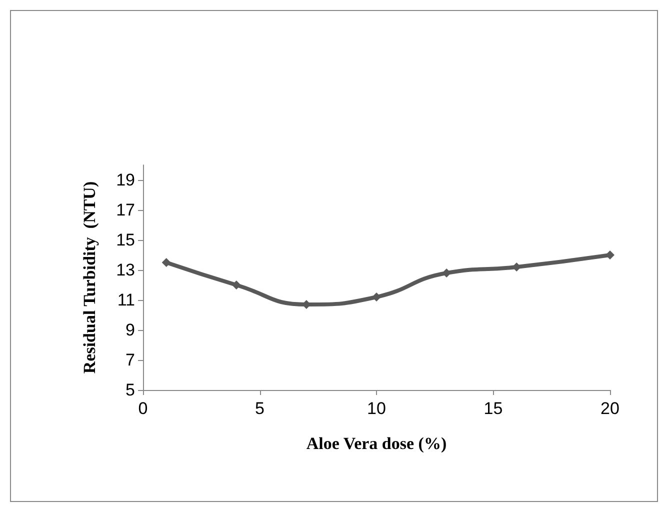  What do you see at coordinates (125, 210) in the screenshot?
I see `y-tick-label: 17` at bounding box center [125, 210].